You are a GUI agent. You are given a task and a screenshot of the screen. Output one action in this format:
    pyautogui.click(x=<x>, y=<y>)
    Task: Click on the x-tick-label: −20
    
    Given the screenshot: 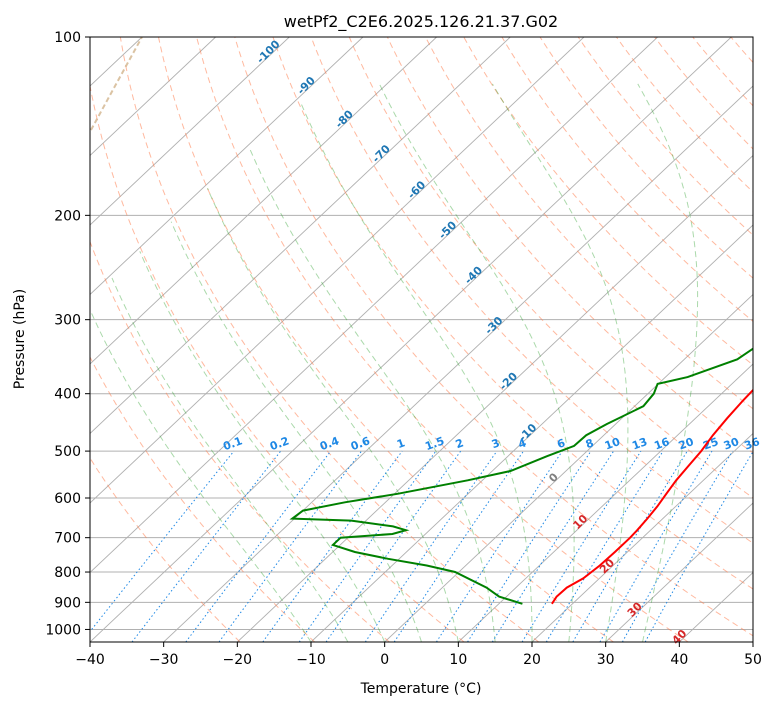 What is the action you would take?
    pyautogui.click(x=238, y=660)
    